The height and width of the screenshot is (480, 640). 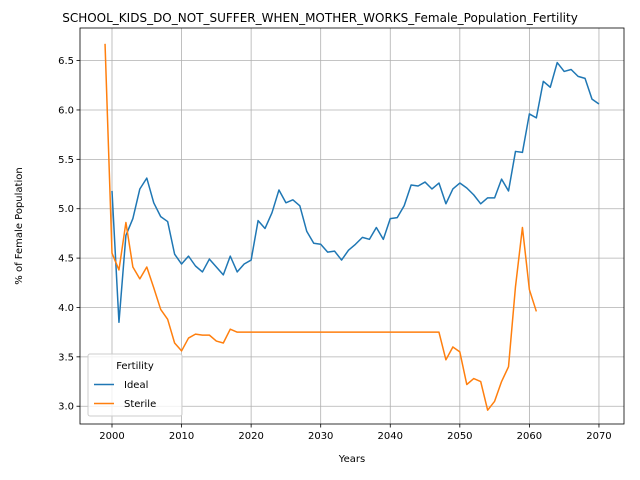 I want to click on x-tick-label: 2070, so click(x=598, y=436).